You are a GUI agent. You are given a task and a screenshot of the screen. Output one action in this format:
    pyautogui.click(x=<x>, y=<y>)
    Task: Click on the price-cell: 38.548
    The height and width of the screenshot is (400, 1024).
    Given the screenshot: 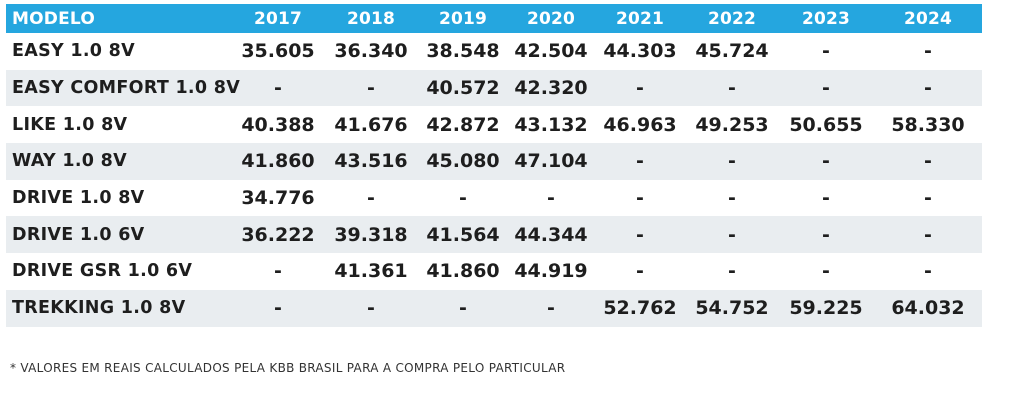 What is the action you would take?
    pyautogui.click(x=463, y=51)
    